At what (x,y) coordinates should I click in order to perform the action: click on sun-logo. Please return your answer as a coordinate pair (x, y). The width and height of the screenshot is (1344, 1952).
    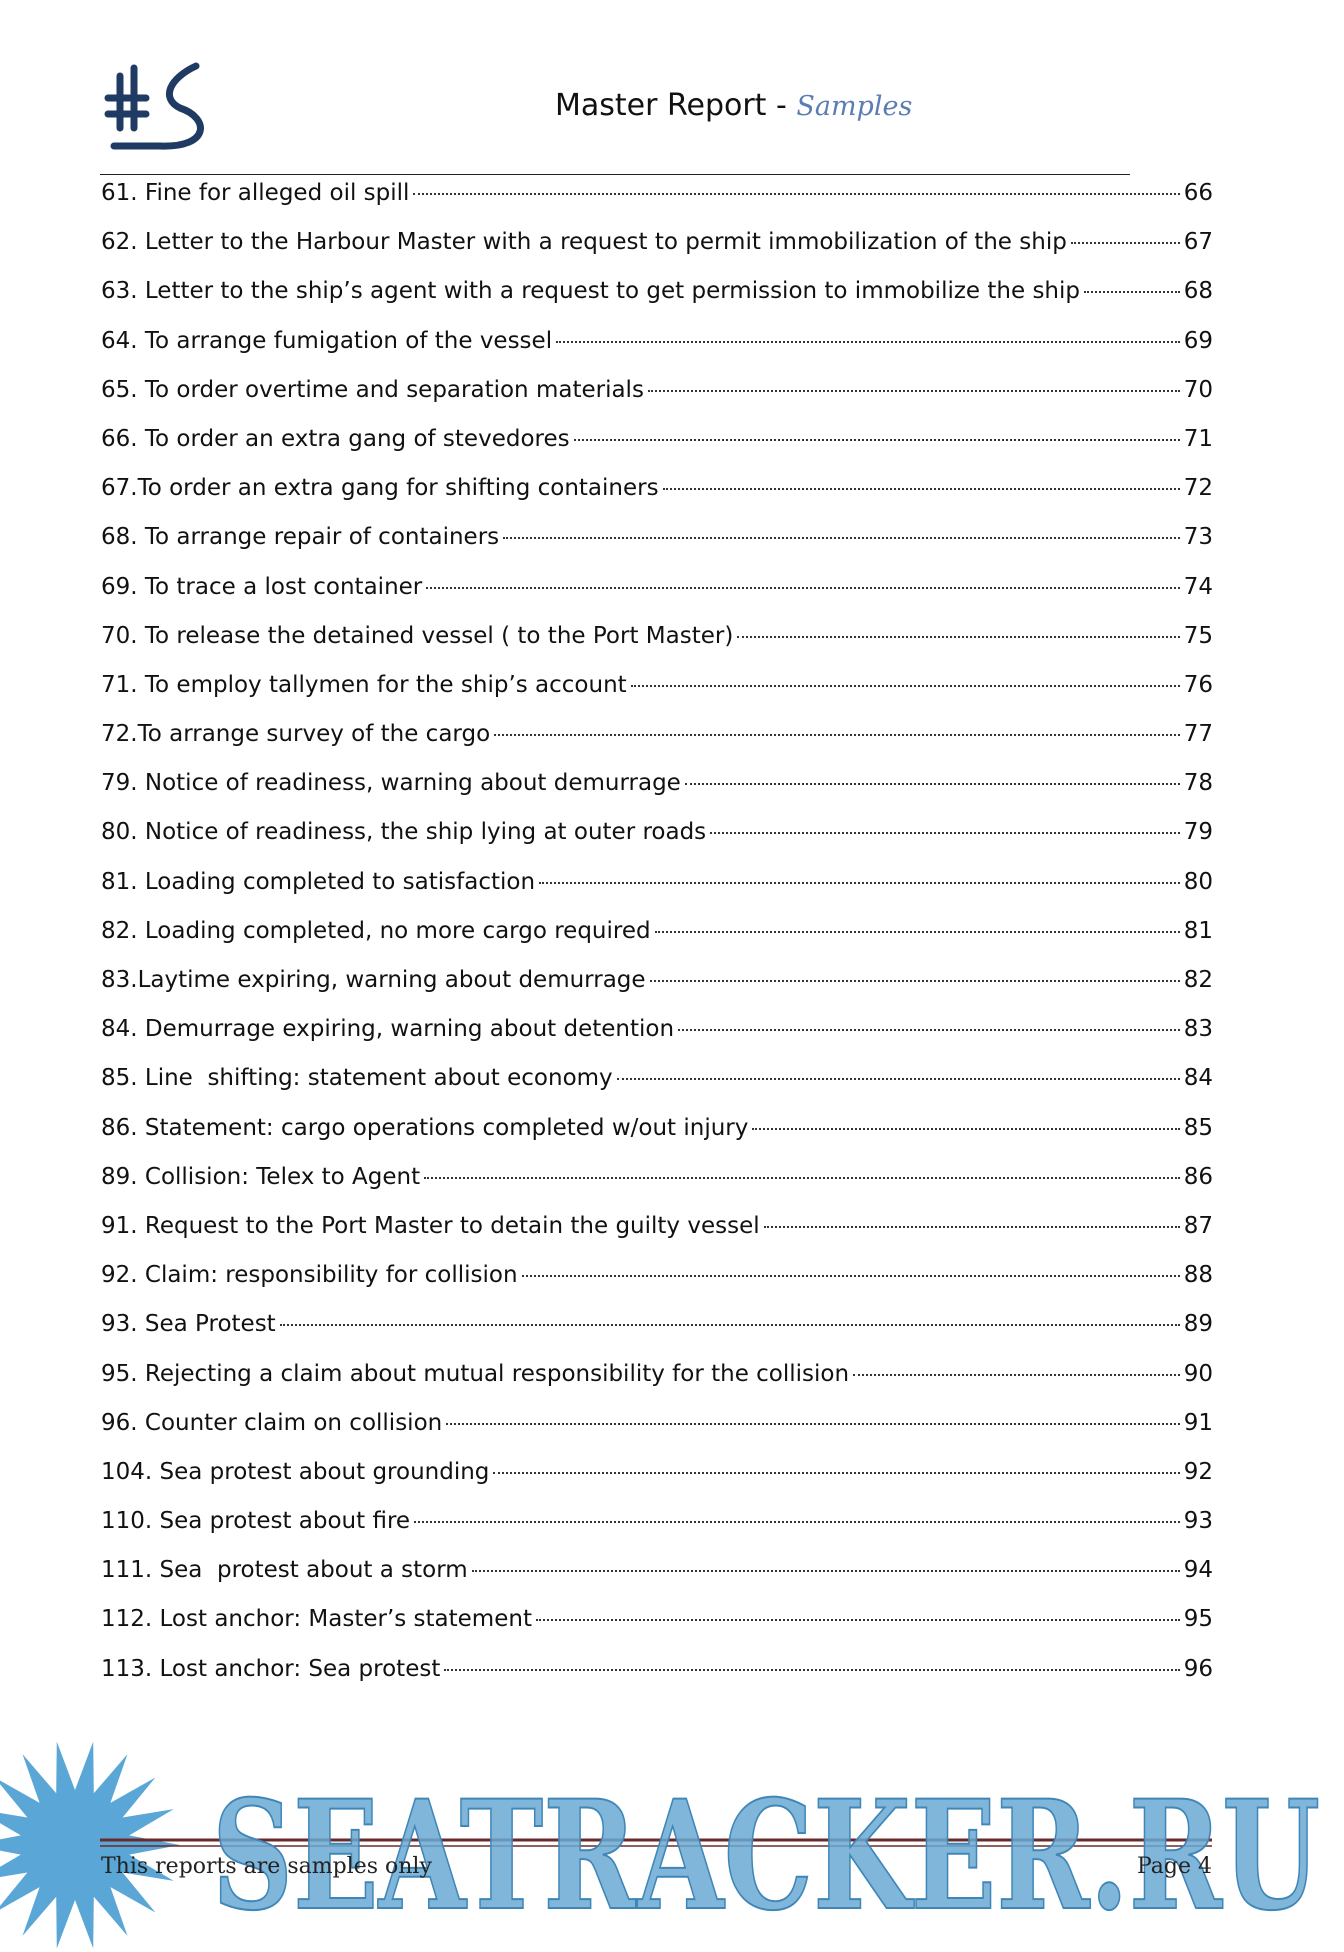
    Looking at the image, I should click on (90, 1845).